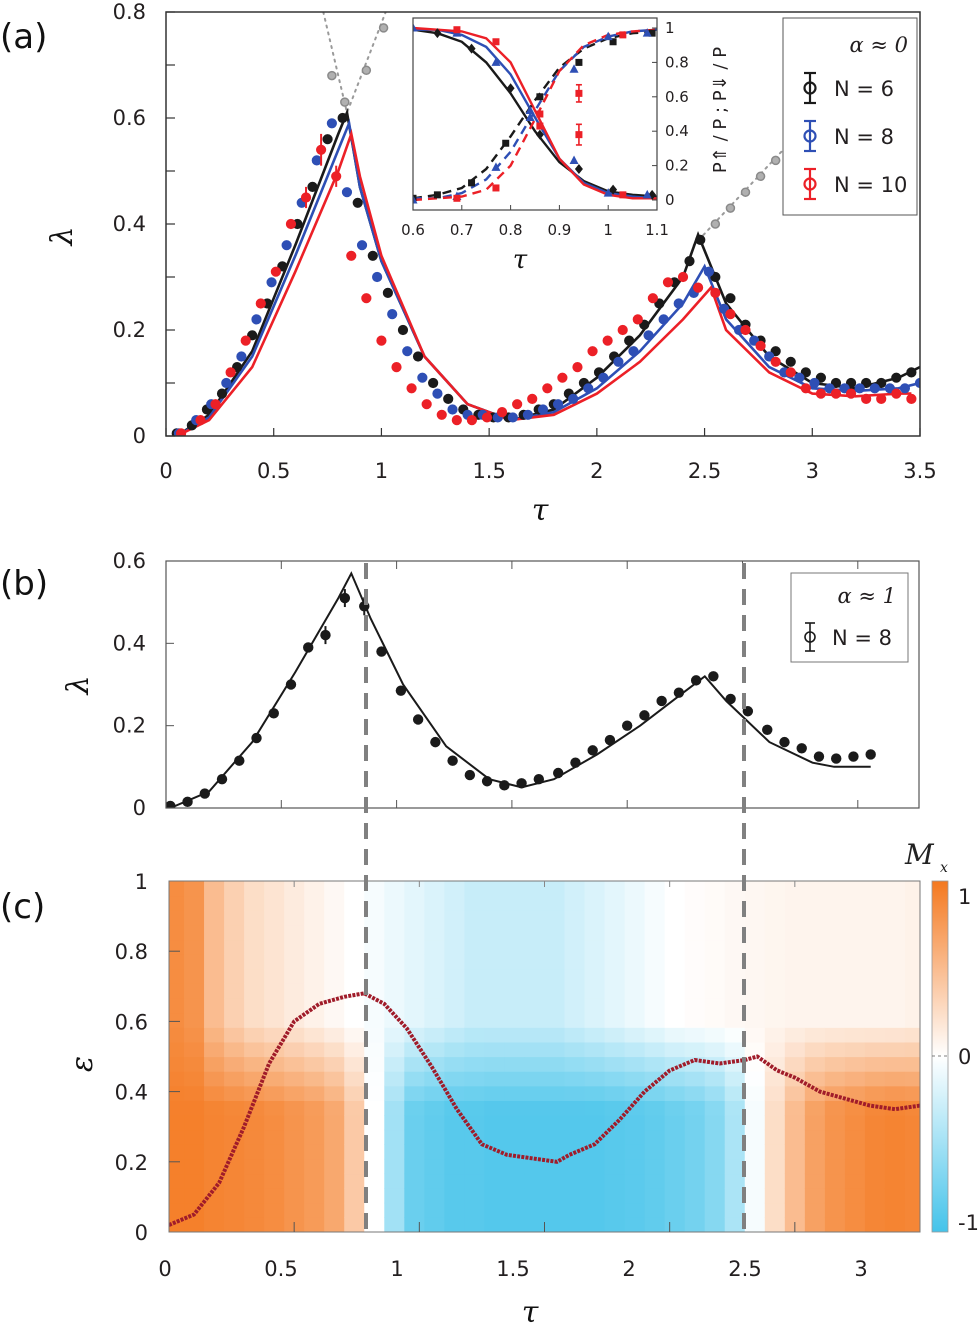 The image size is (979, 1336). I want to click on inset-curve-N6-dashed, so click(535, 115).